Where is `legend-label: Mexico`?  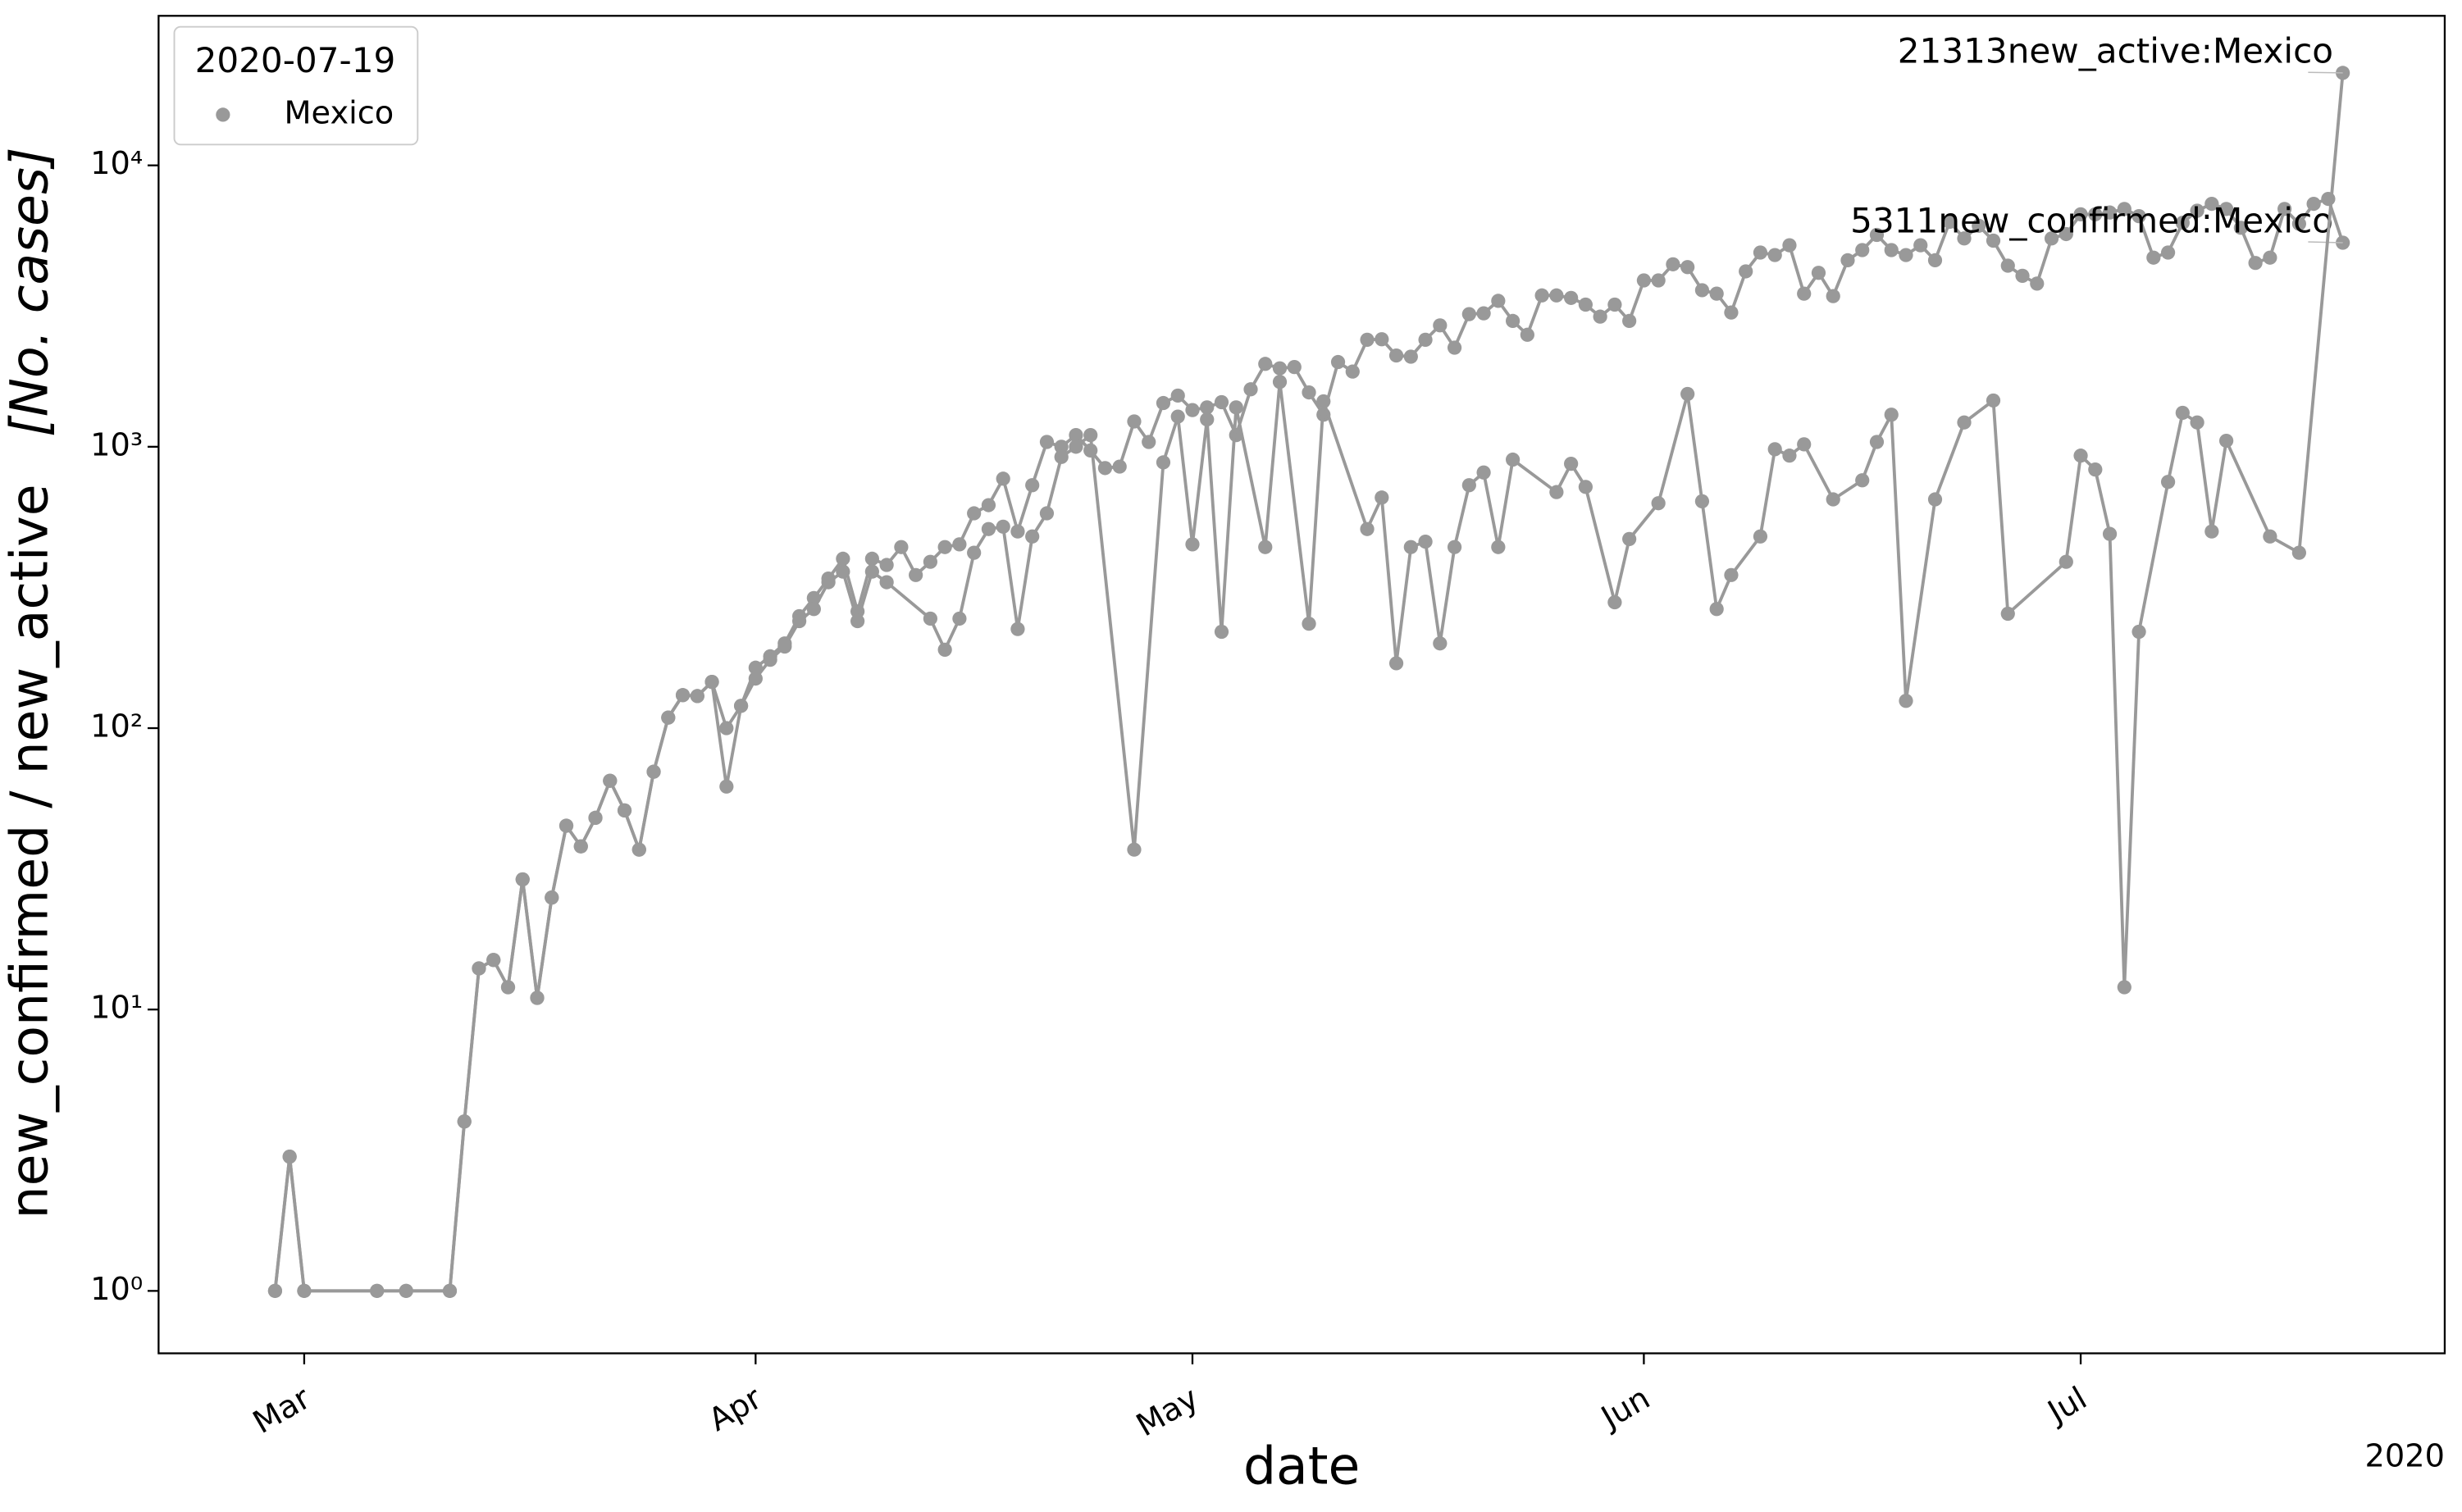 legend-label: Mexico is located at coordinates (339, 112).